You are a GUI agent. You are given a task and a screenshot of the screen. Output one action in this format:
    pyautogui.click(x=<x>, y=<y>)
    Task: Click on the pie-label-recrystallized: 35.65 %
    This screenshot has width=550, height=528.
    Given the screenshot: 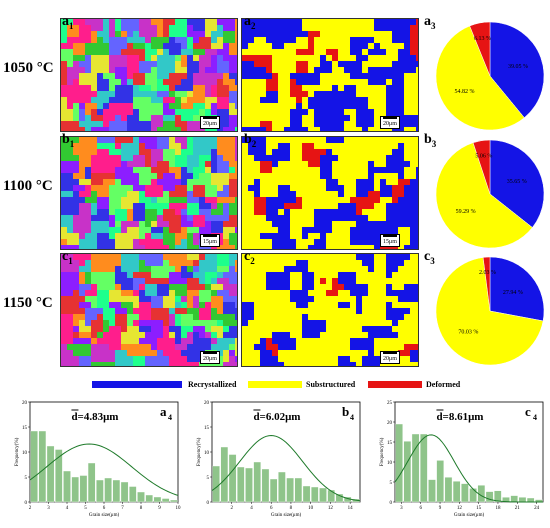 What is the action you would take?
    pyautogui.click(x=517, y=182)
    